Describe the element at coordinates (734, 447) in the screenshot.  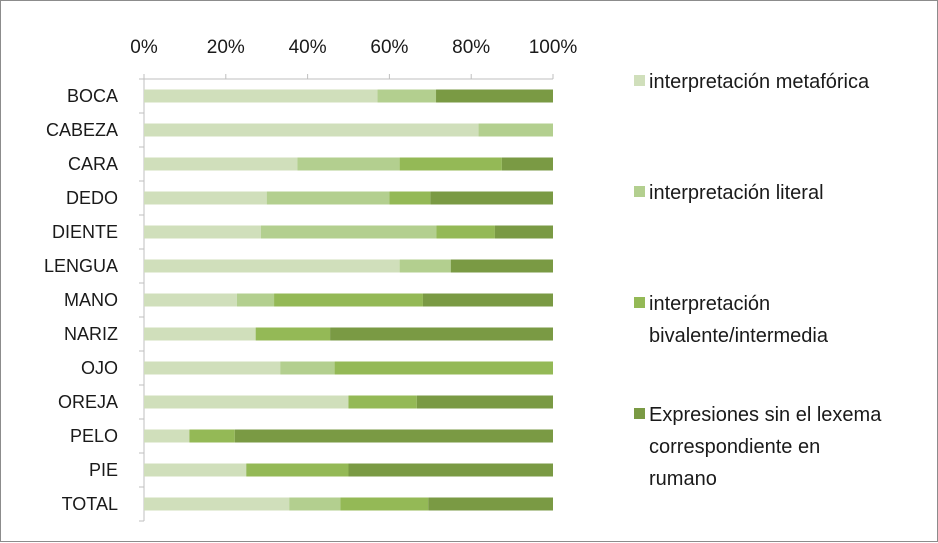
I see `legend-label: correspondiente en` at that location.